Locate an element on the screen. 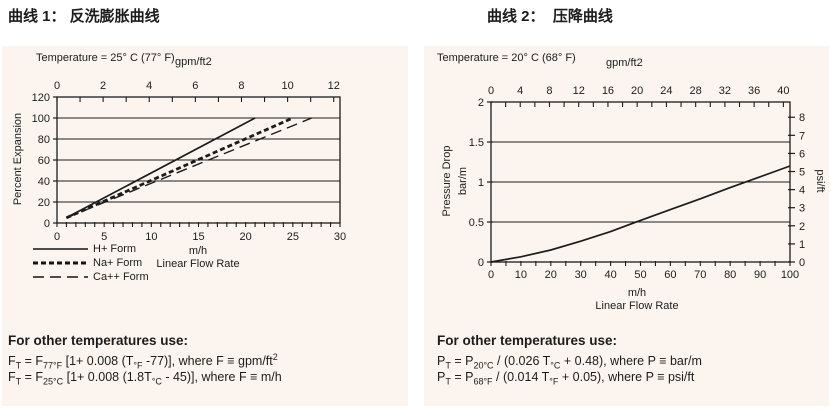 This screenshot has height=410, width=831. chart1-temperature-note: Temperature = 25° C (77° F) is located at coordinates (105, 58).